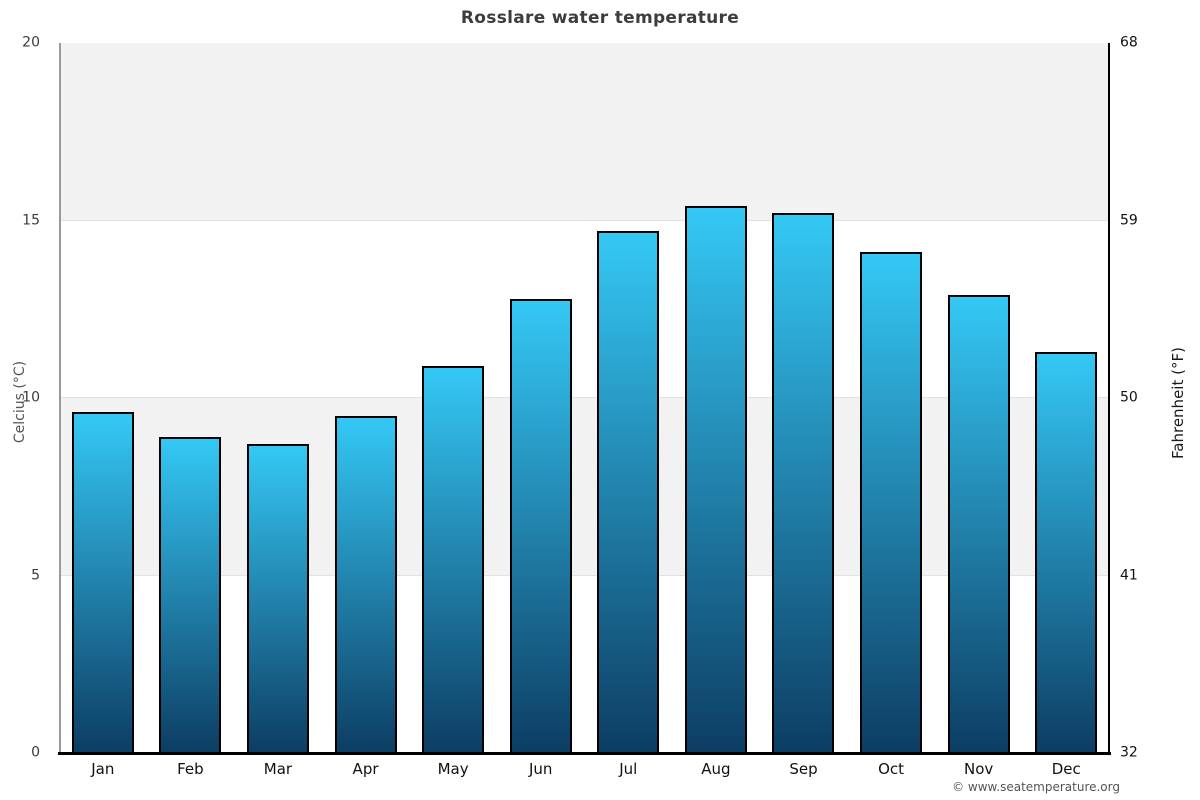 The image size is (1200, 800). I want to click on x-axis-line, so click(584, 753).